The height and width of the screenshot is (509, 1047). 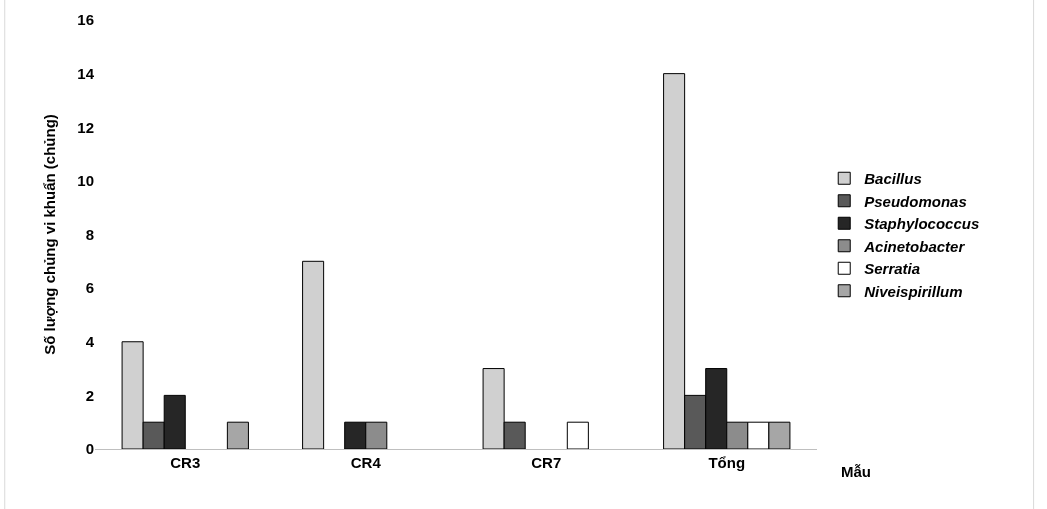 I want to click on y-tick-label: 14, so click(x=86, y=73).